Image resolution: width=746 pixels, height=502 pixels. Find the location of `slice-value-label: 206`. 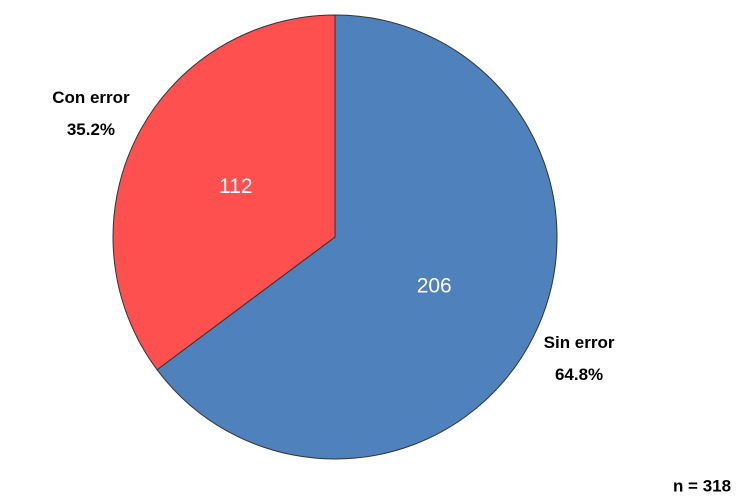

slice-value-label: 206 is located at coordinates (434, 285).